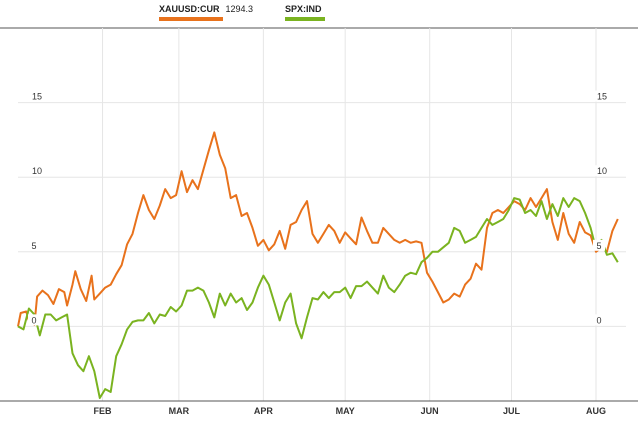 The width and height of the screenshot is (638, 421). What do you see at coordinates (512, 411) in the screenshot?
I see `x-tick-label-jul: JUL` at bounding box center [512, 411].